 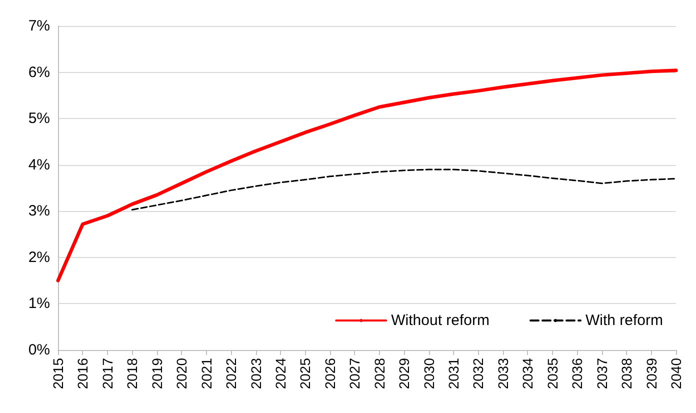 I want to click on x-tick-label: 2040, so click(x=676, y=374).